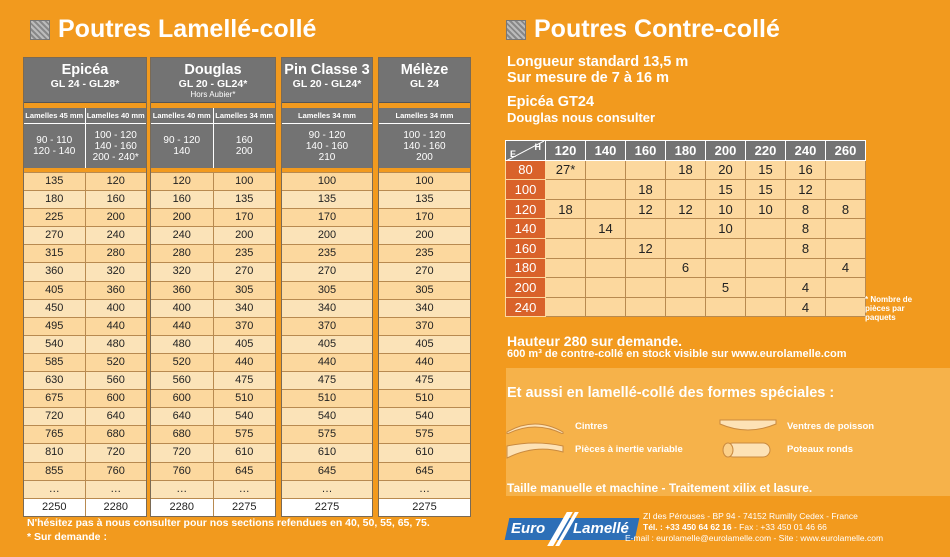 Image resolution: width=950 pixels, height=557 pixels. Describe the element at coordinates (55, 115) in the screenshot. I see `lamelles-label: Lamelles 45 mm` at that location.